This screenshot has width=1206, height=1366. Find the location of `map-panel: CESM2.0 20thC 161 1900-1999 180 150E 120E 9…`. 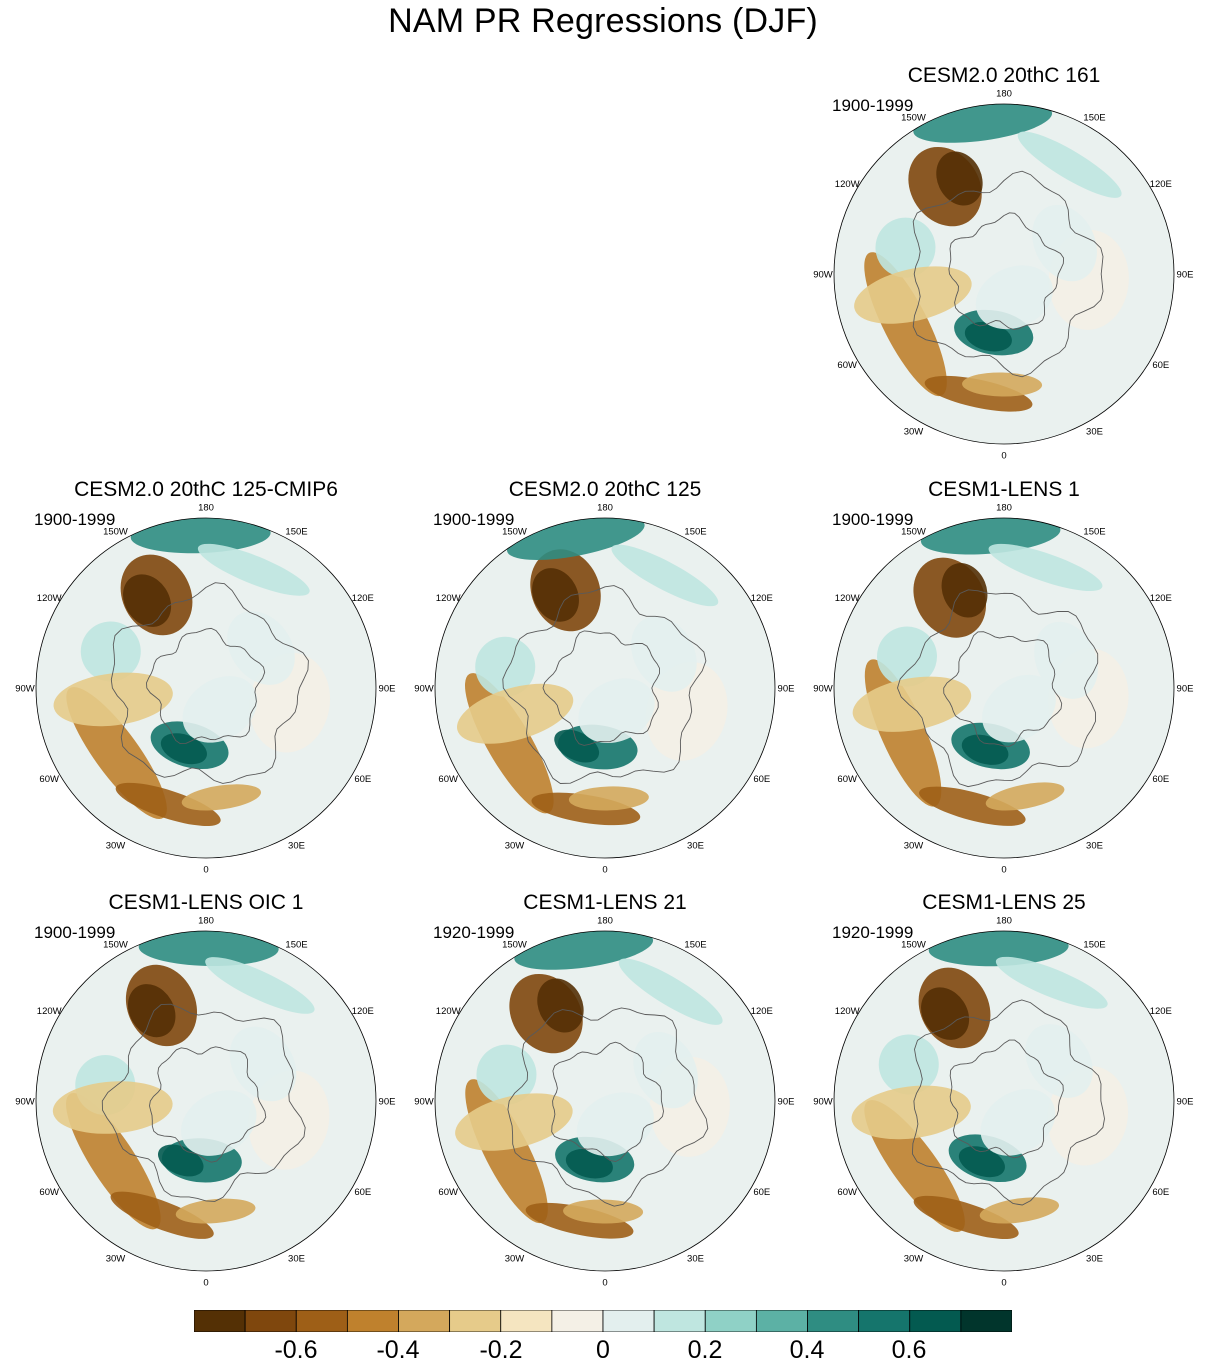

map-panel: CESM2.0 20thC 161 1900-1999 180 150E 120E 9… is located at coordinates (1003, 263).